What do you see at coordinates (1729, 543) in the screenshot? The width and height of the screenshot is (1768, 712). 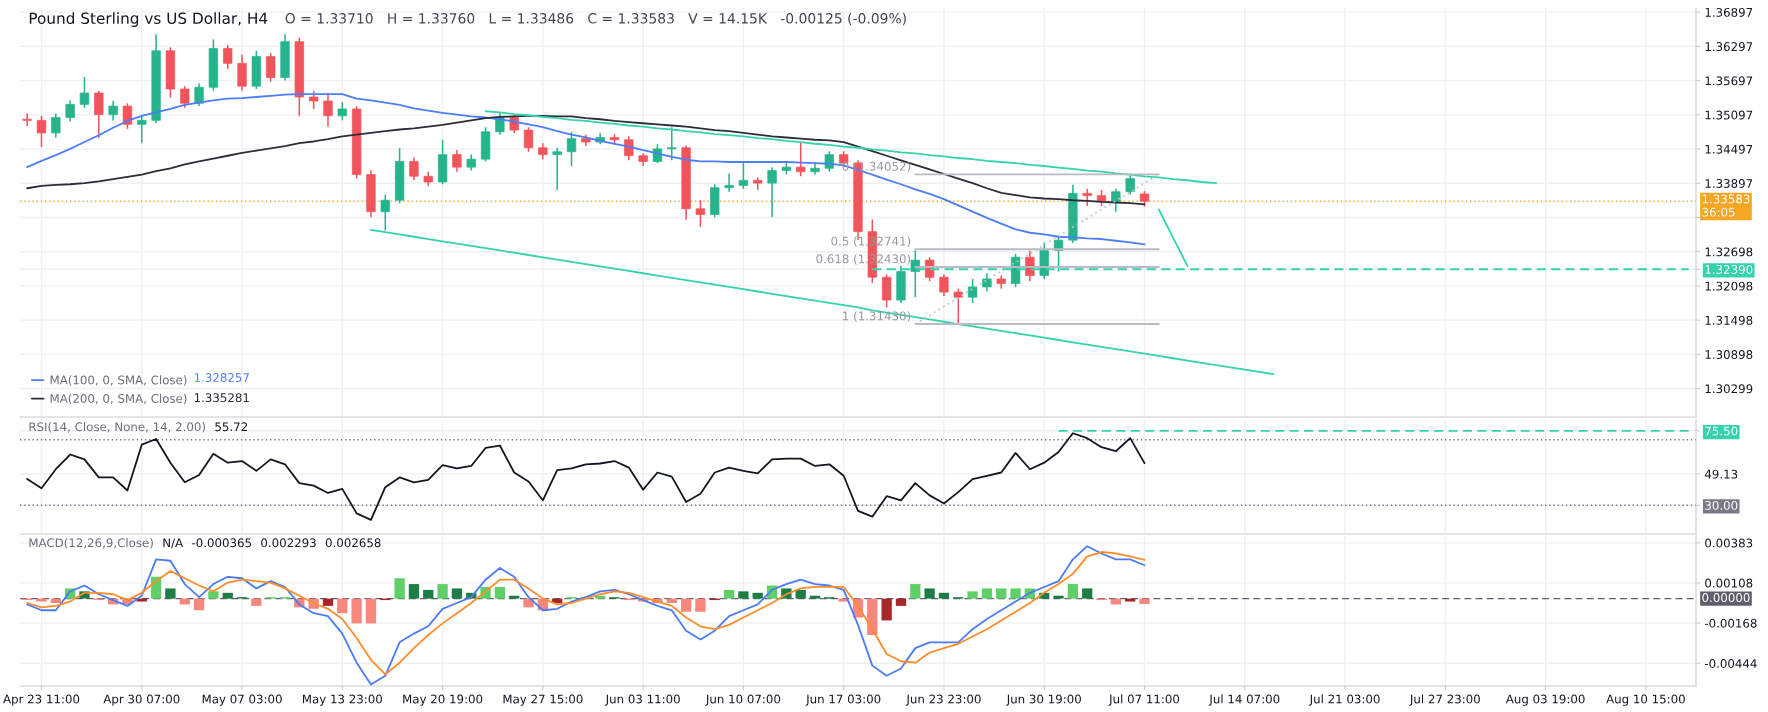 I see `y-tick-label: 0.00383` at bounding box center [1729, 543].